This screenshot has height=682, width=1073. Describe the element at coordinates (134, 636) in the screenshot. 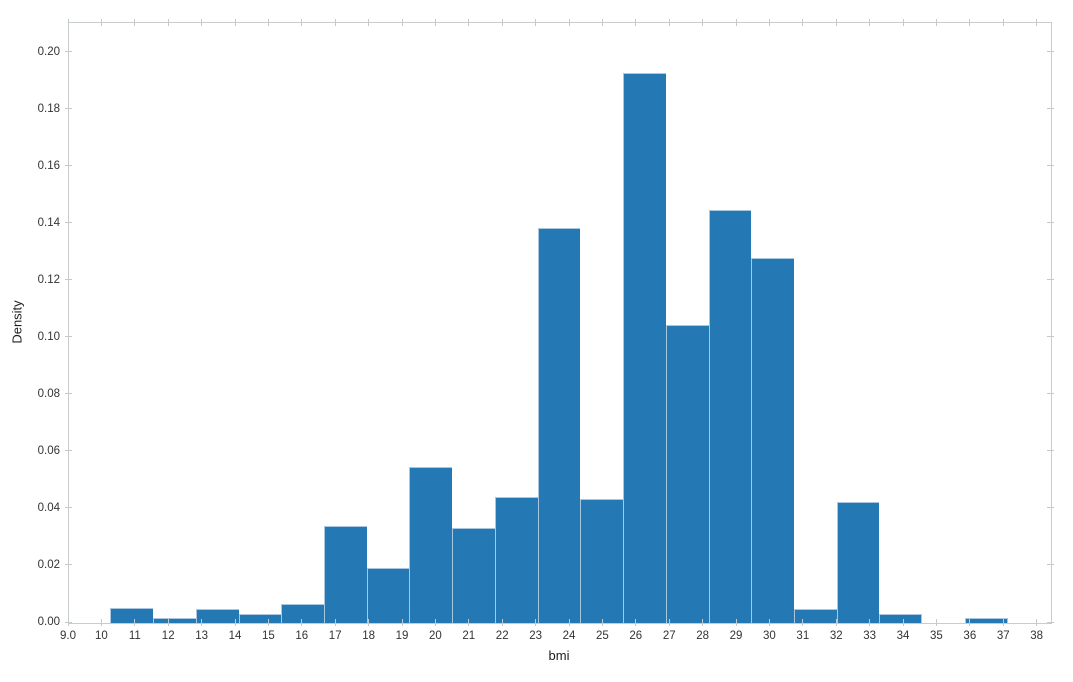

I see `x-tick-label: 11` at that location.